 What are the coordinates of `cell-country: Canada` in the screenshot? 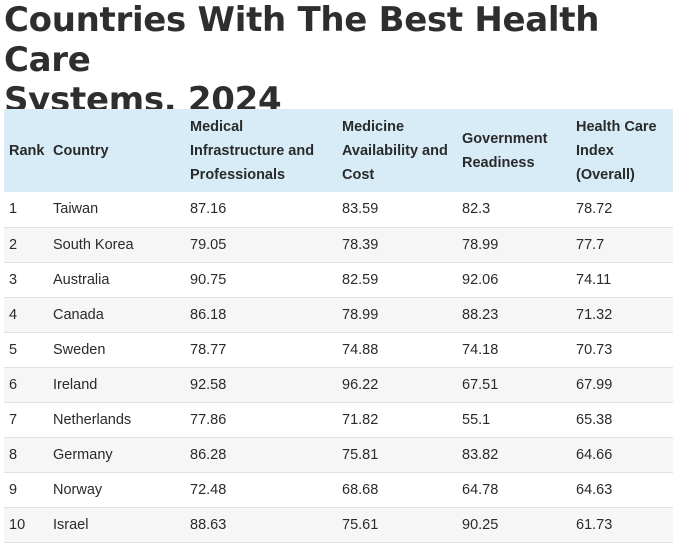 It's located at (116, 315).